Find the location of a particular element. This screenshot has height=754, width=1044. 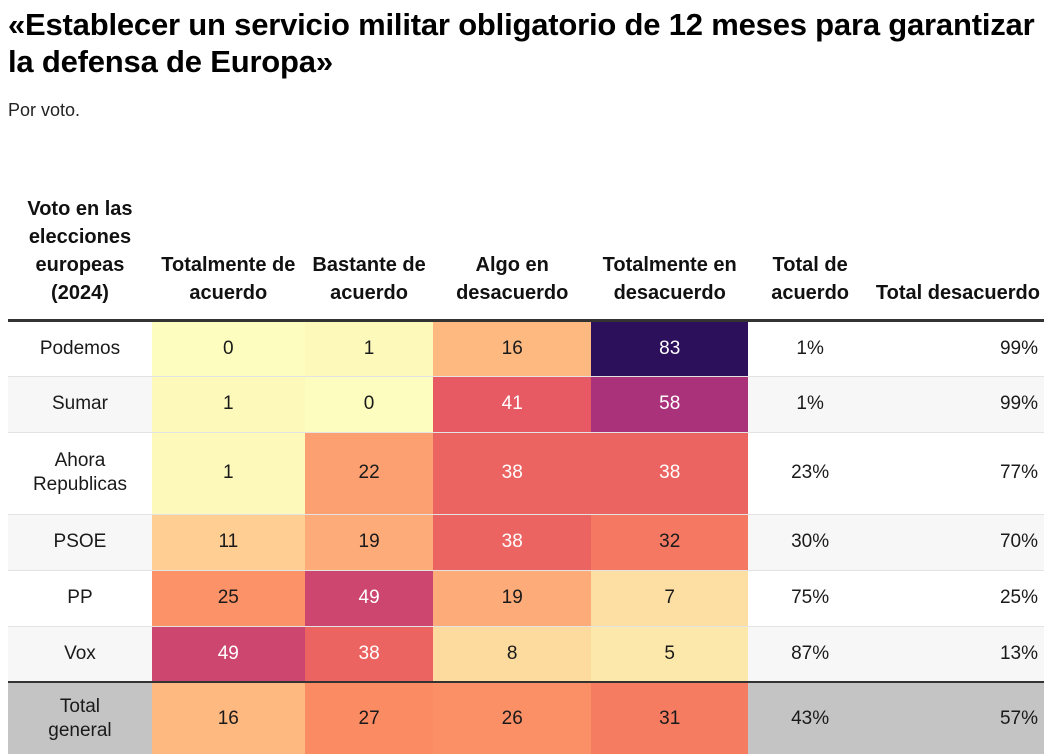

total-acuerdo-cell: 30% is located at coordinates (810, 542).